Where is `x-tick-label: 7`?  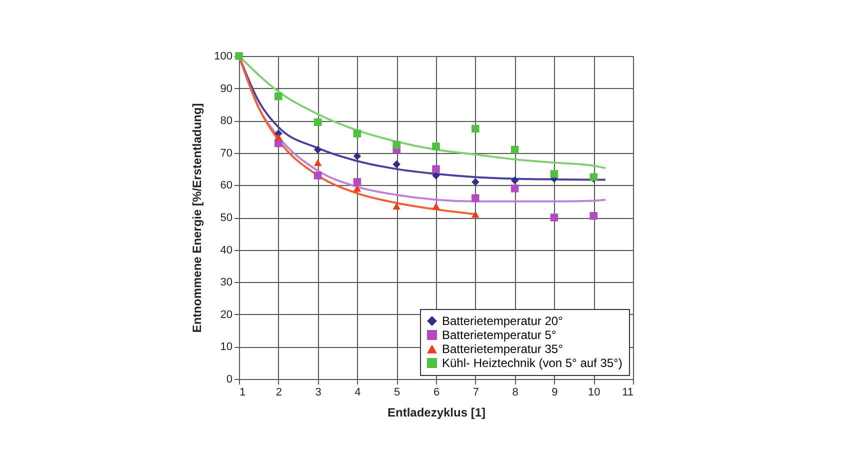 x-tick-label: 7 is located at coordinates (475, 392).